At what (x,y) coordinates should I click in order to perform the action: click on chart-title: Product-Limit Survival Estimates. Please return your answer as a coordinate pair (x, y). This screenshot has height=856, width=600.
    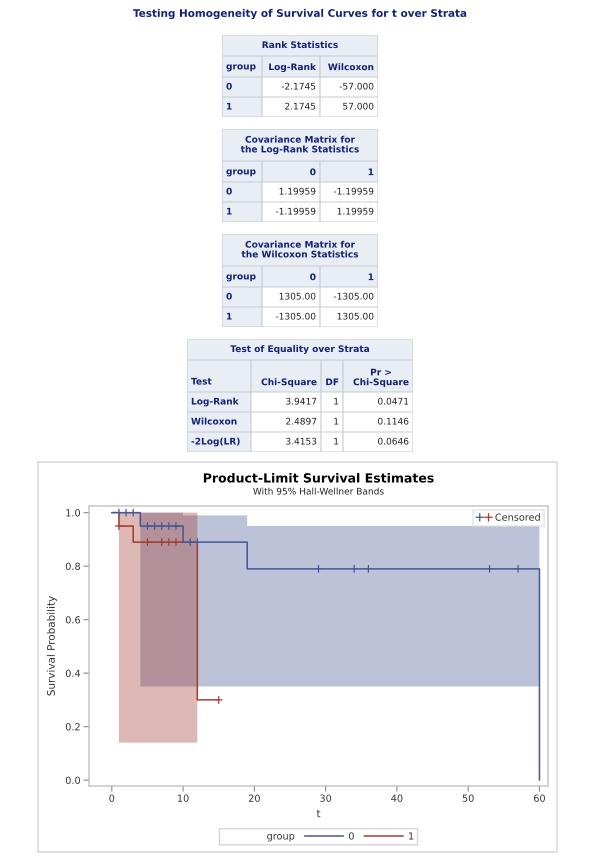
    Looking at the image, I should click on (319, 477).